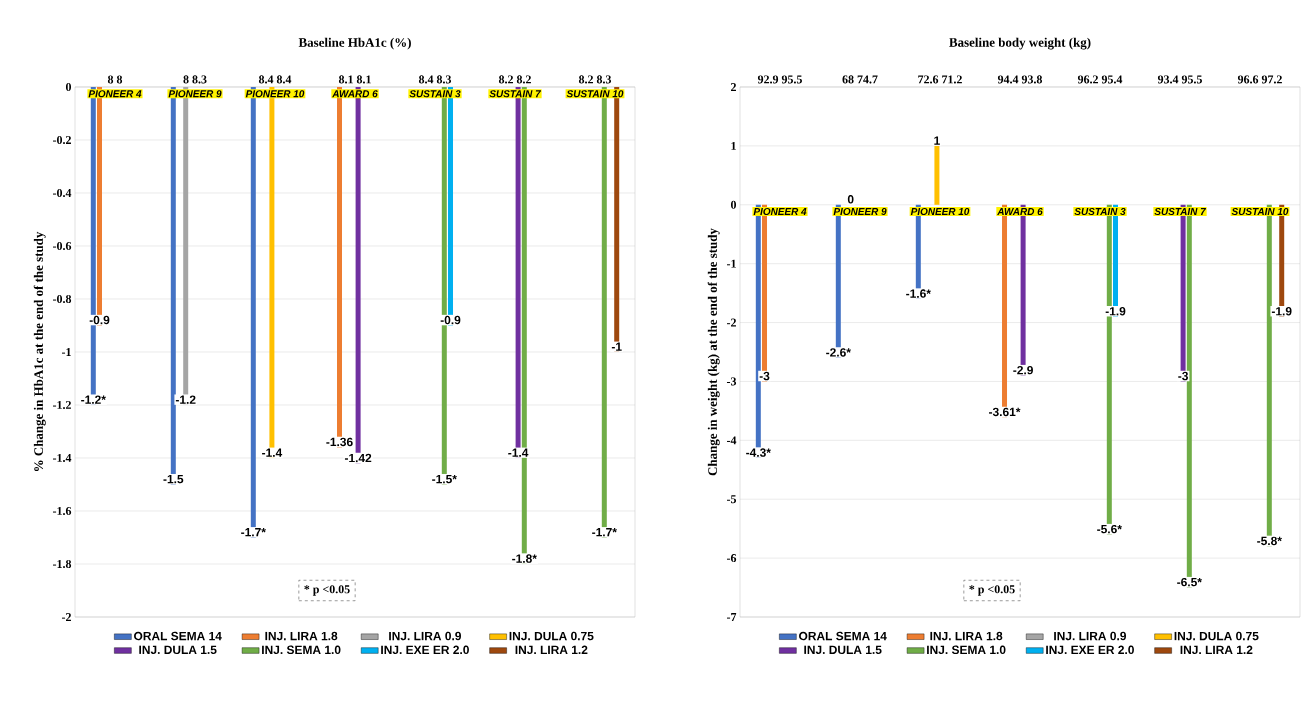  I want to click on text: 8.1 8.1, so click(354, 79).